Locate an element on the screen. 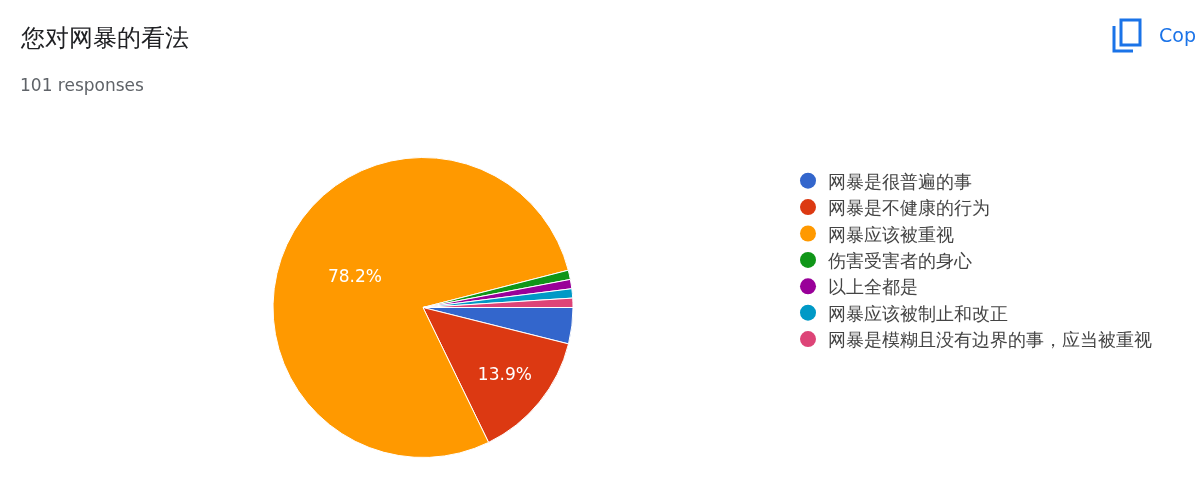  legend-label: 以上全都是 is located at coordinates (873, 287).